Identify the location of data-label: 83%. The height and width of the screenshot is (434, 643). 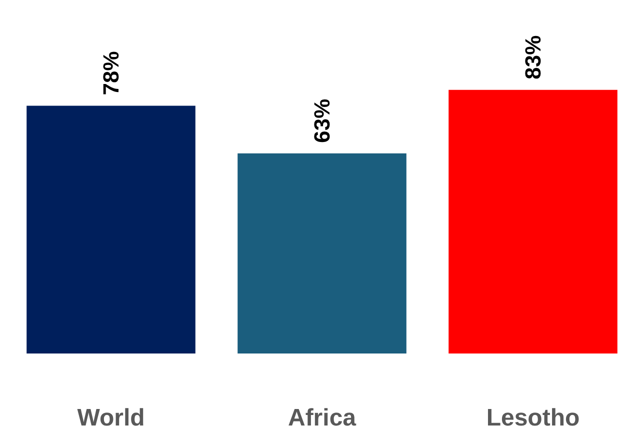
(533, 57).